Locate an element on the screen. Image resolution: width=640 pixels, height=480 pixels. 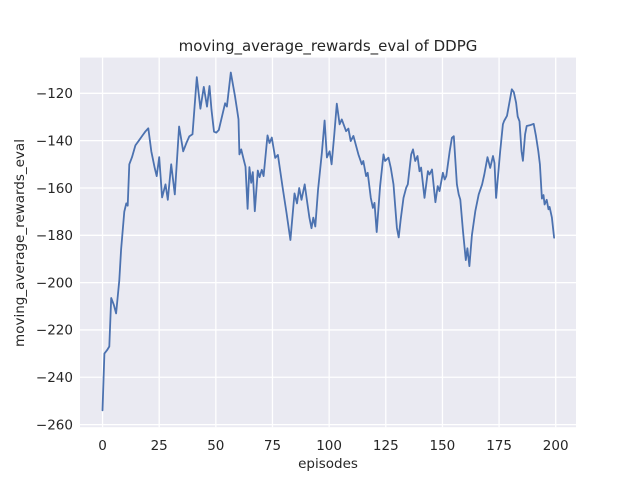
x-tick-label: 100 is located at coordinates (329, 446).